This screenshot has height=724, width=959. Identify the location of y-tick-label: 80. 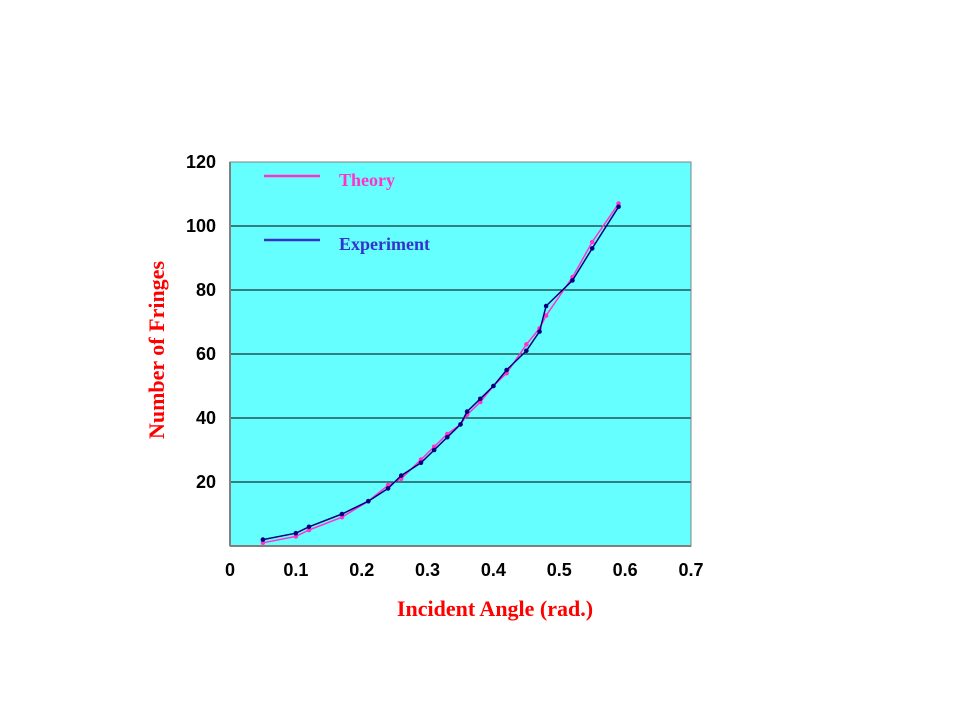
(206, 290).